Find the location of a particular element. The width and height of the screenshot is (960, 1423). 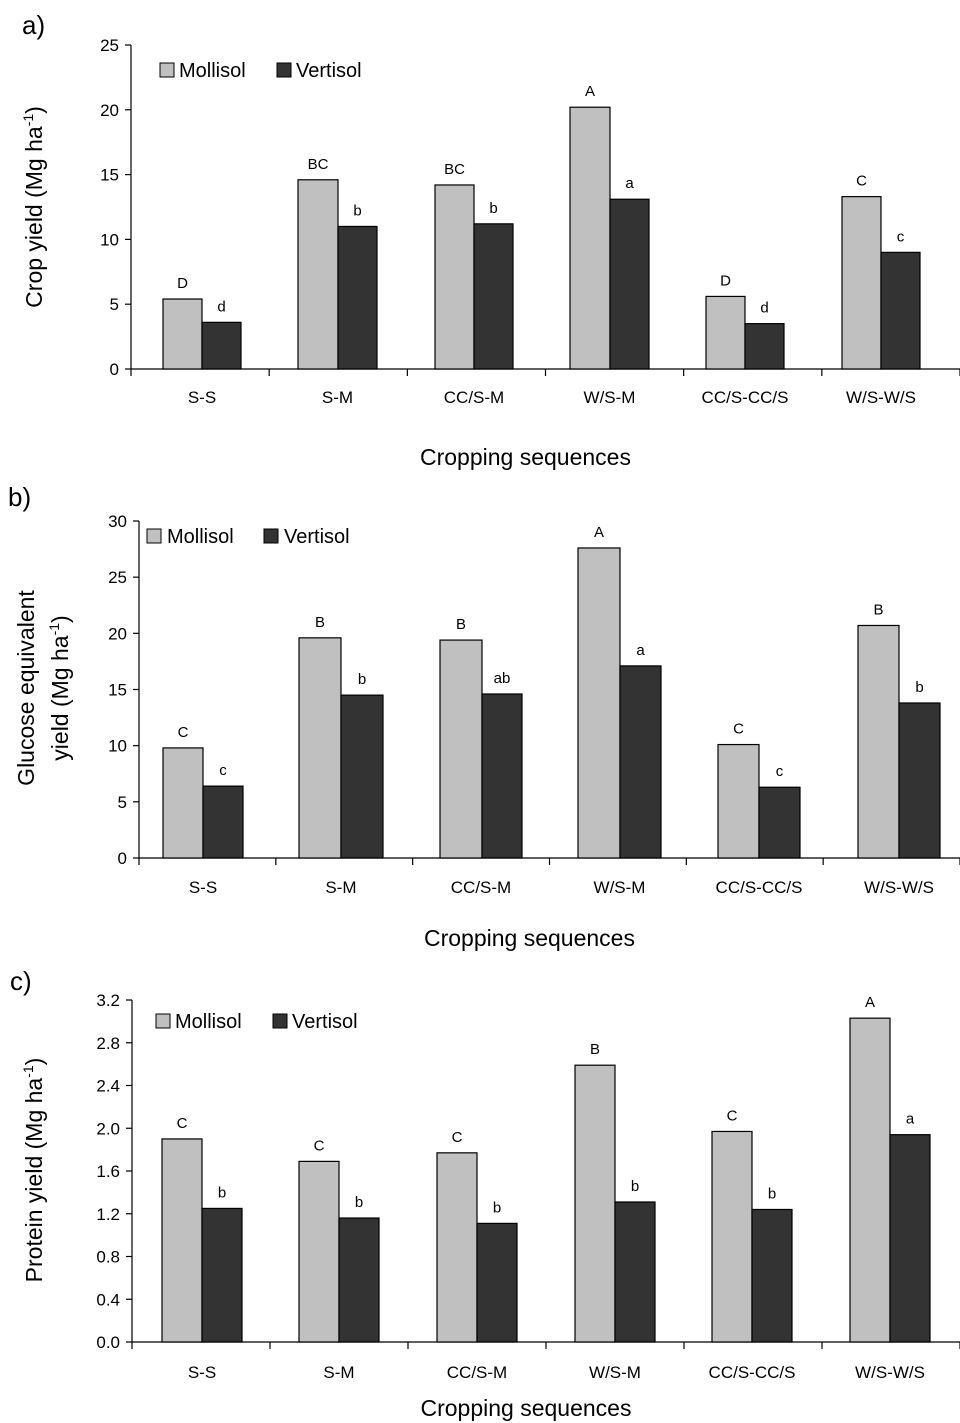

significance-letter: BC is located at coordinates (318, 164).